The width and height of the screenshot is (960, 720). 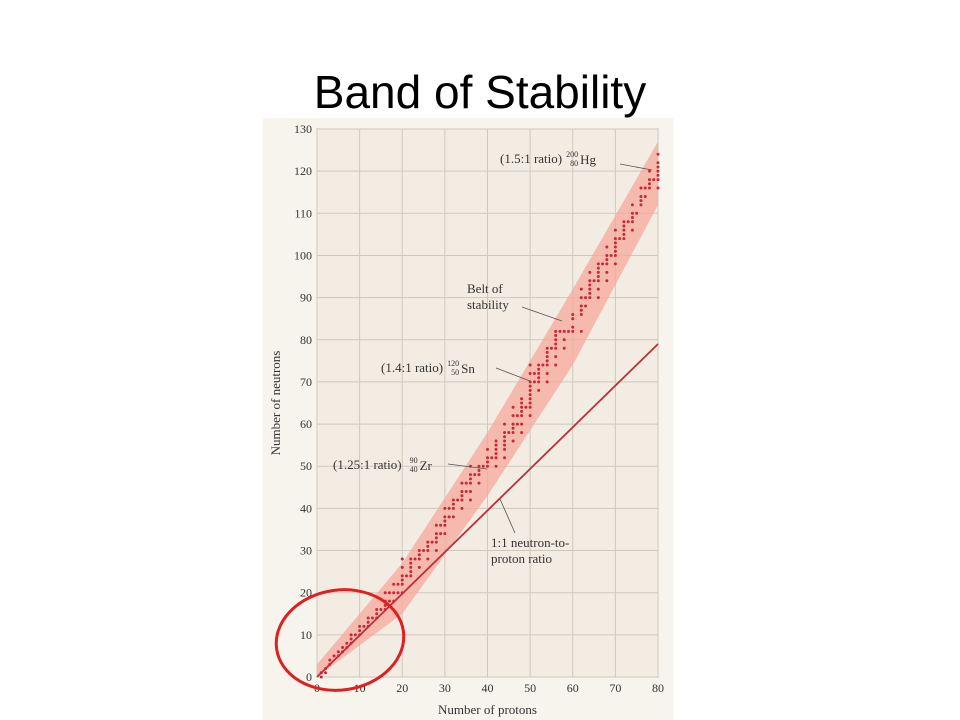 What do you see at coordinates (340, 640) in the screenshot?
I see `highlight-circle` at bounding box center [340, 640].